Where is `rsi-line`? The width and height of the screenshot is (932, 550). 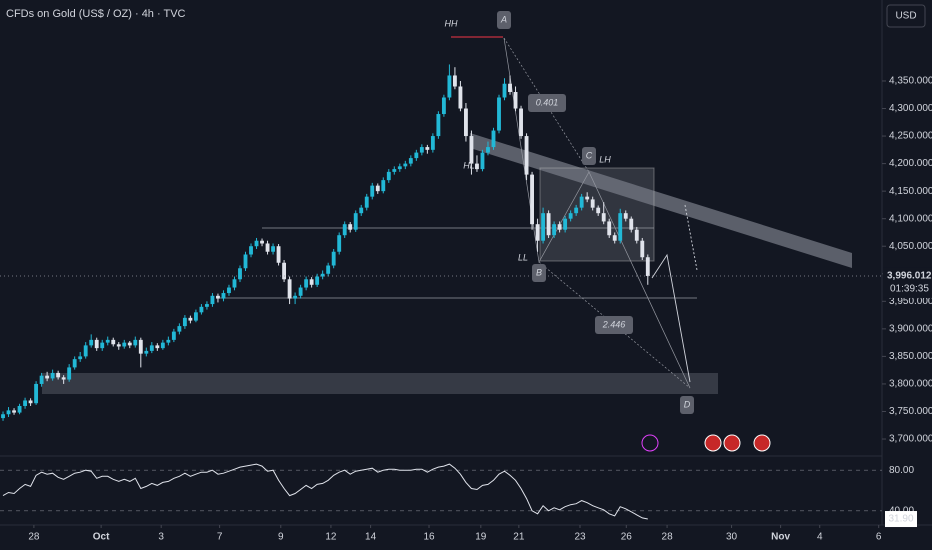
rsi-line is located at coordinates (325, 491).